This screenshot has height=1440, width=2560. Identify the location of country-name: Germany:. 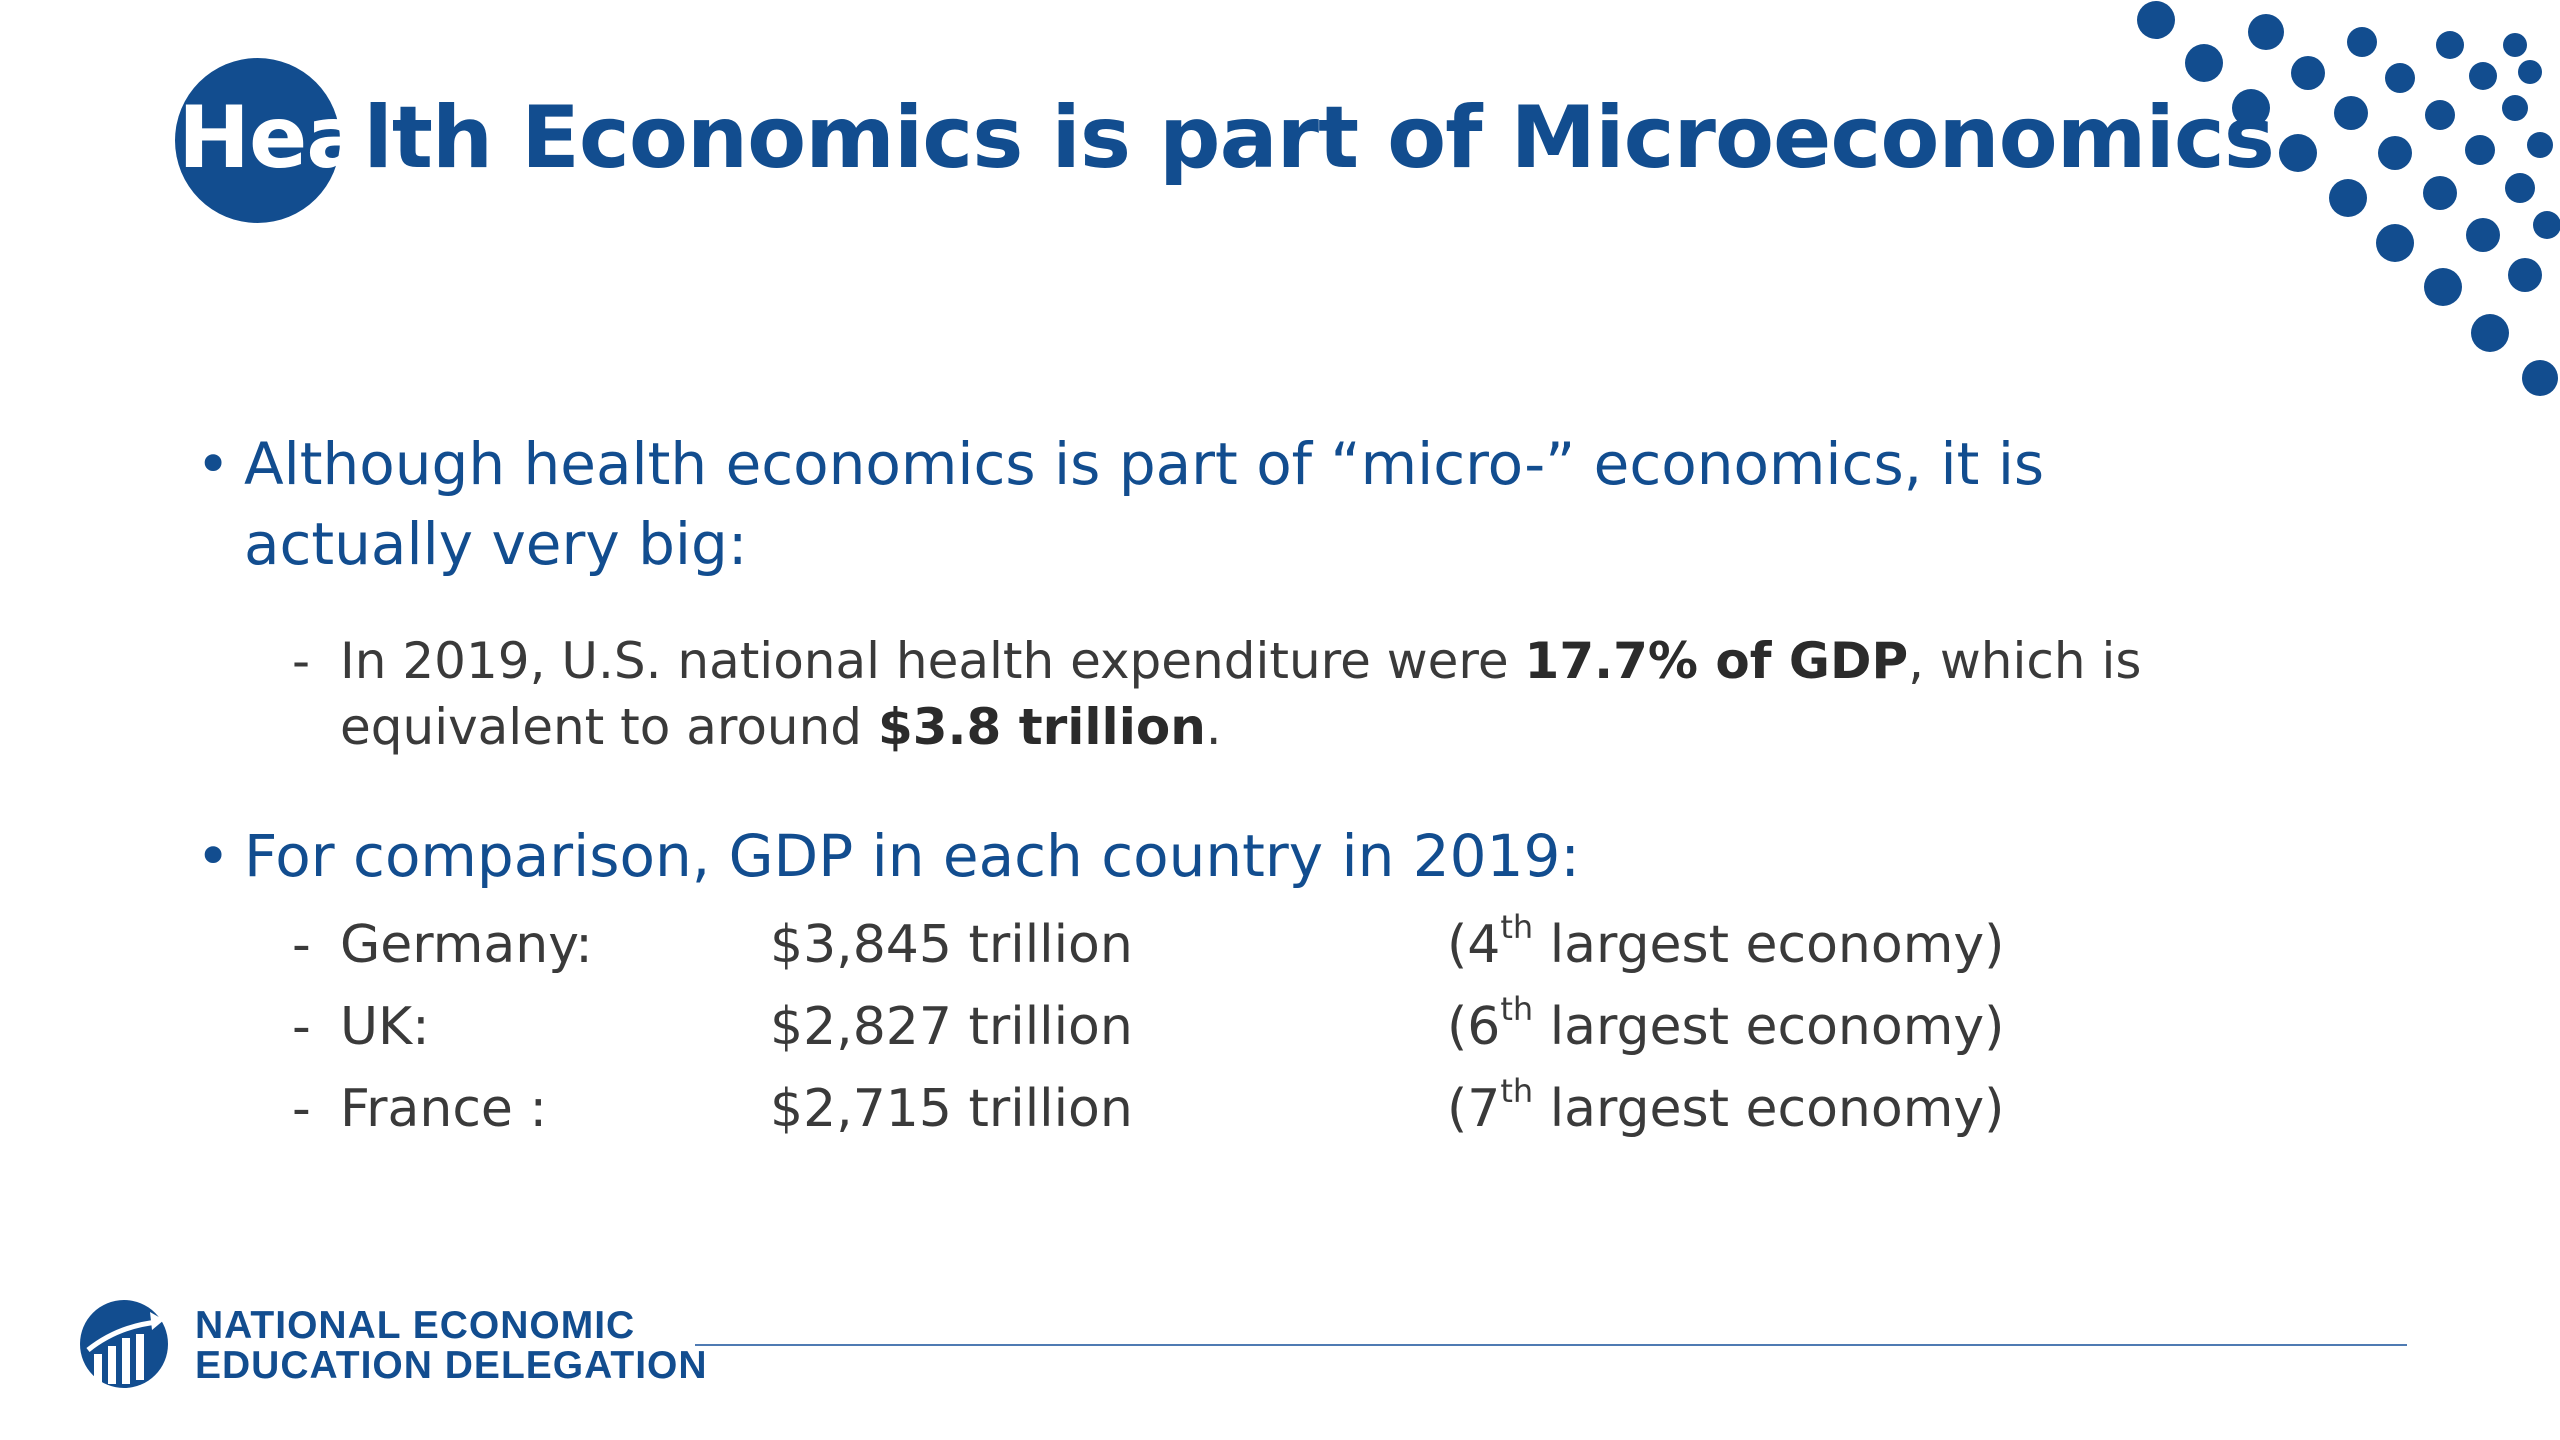
(466, 945).